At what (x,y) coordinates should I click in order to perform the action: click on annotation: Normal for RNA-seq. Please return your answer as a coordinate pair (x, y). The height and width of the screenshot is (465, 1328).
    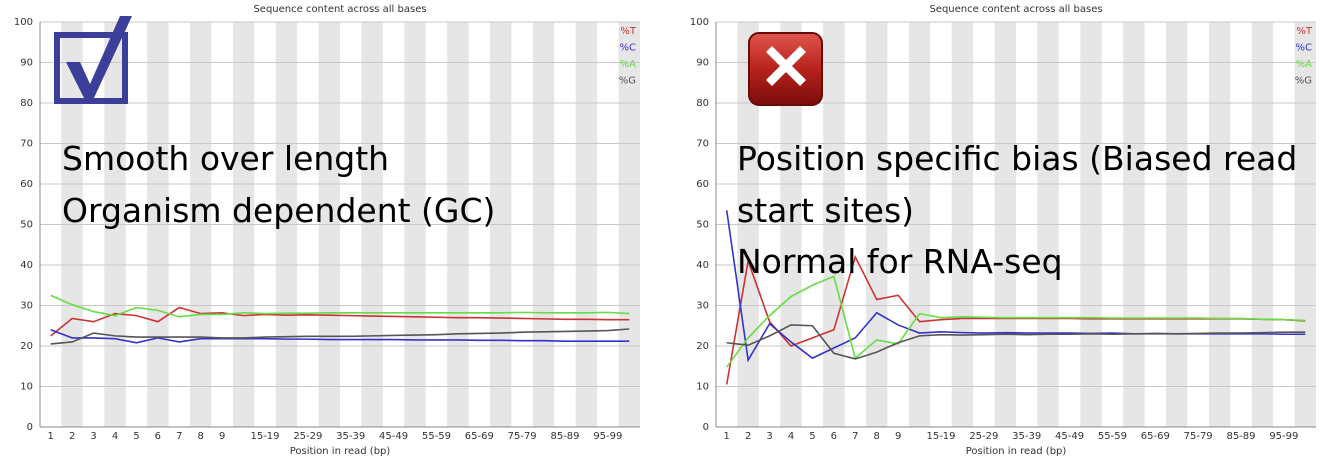
    Looking at the image, I should click on (900, 261).